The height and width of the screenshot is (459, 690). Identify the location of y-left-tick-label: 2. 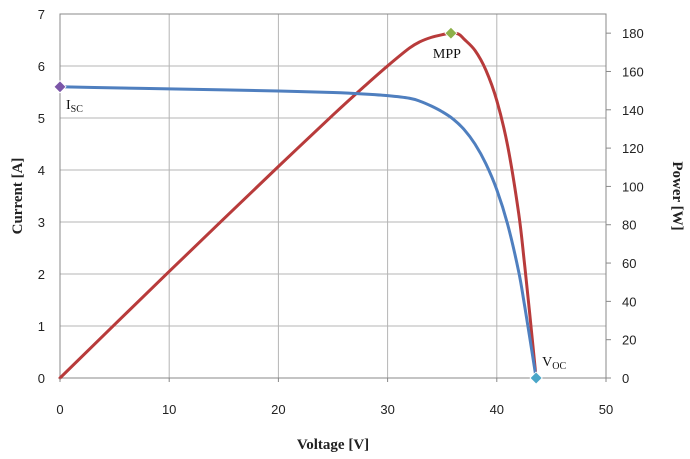
(41, 274).